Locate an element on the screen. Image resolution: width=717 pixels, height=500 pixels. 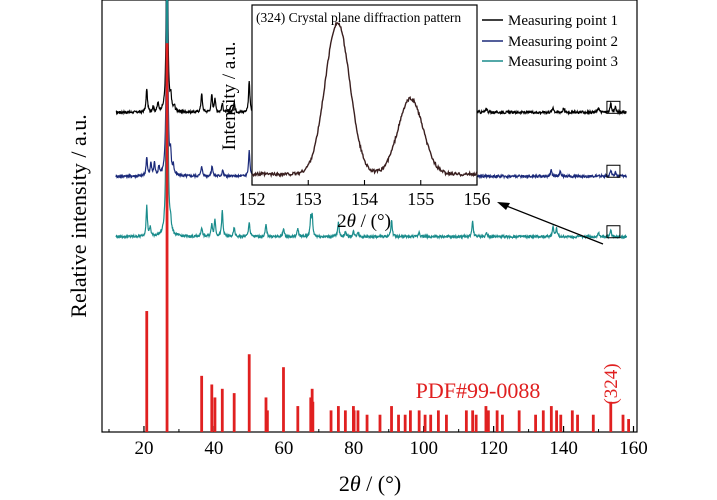
inset-x-ticks: 152 153 154 155 156 is located at coordinates (365, 194).